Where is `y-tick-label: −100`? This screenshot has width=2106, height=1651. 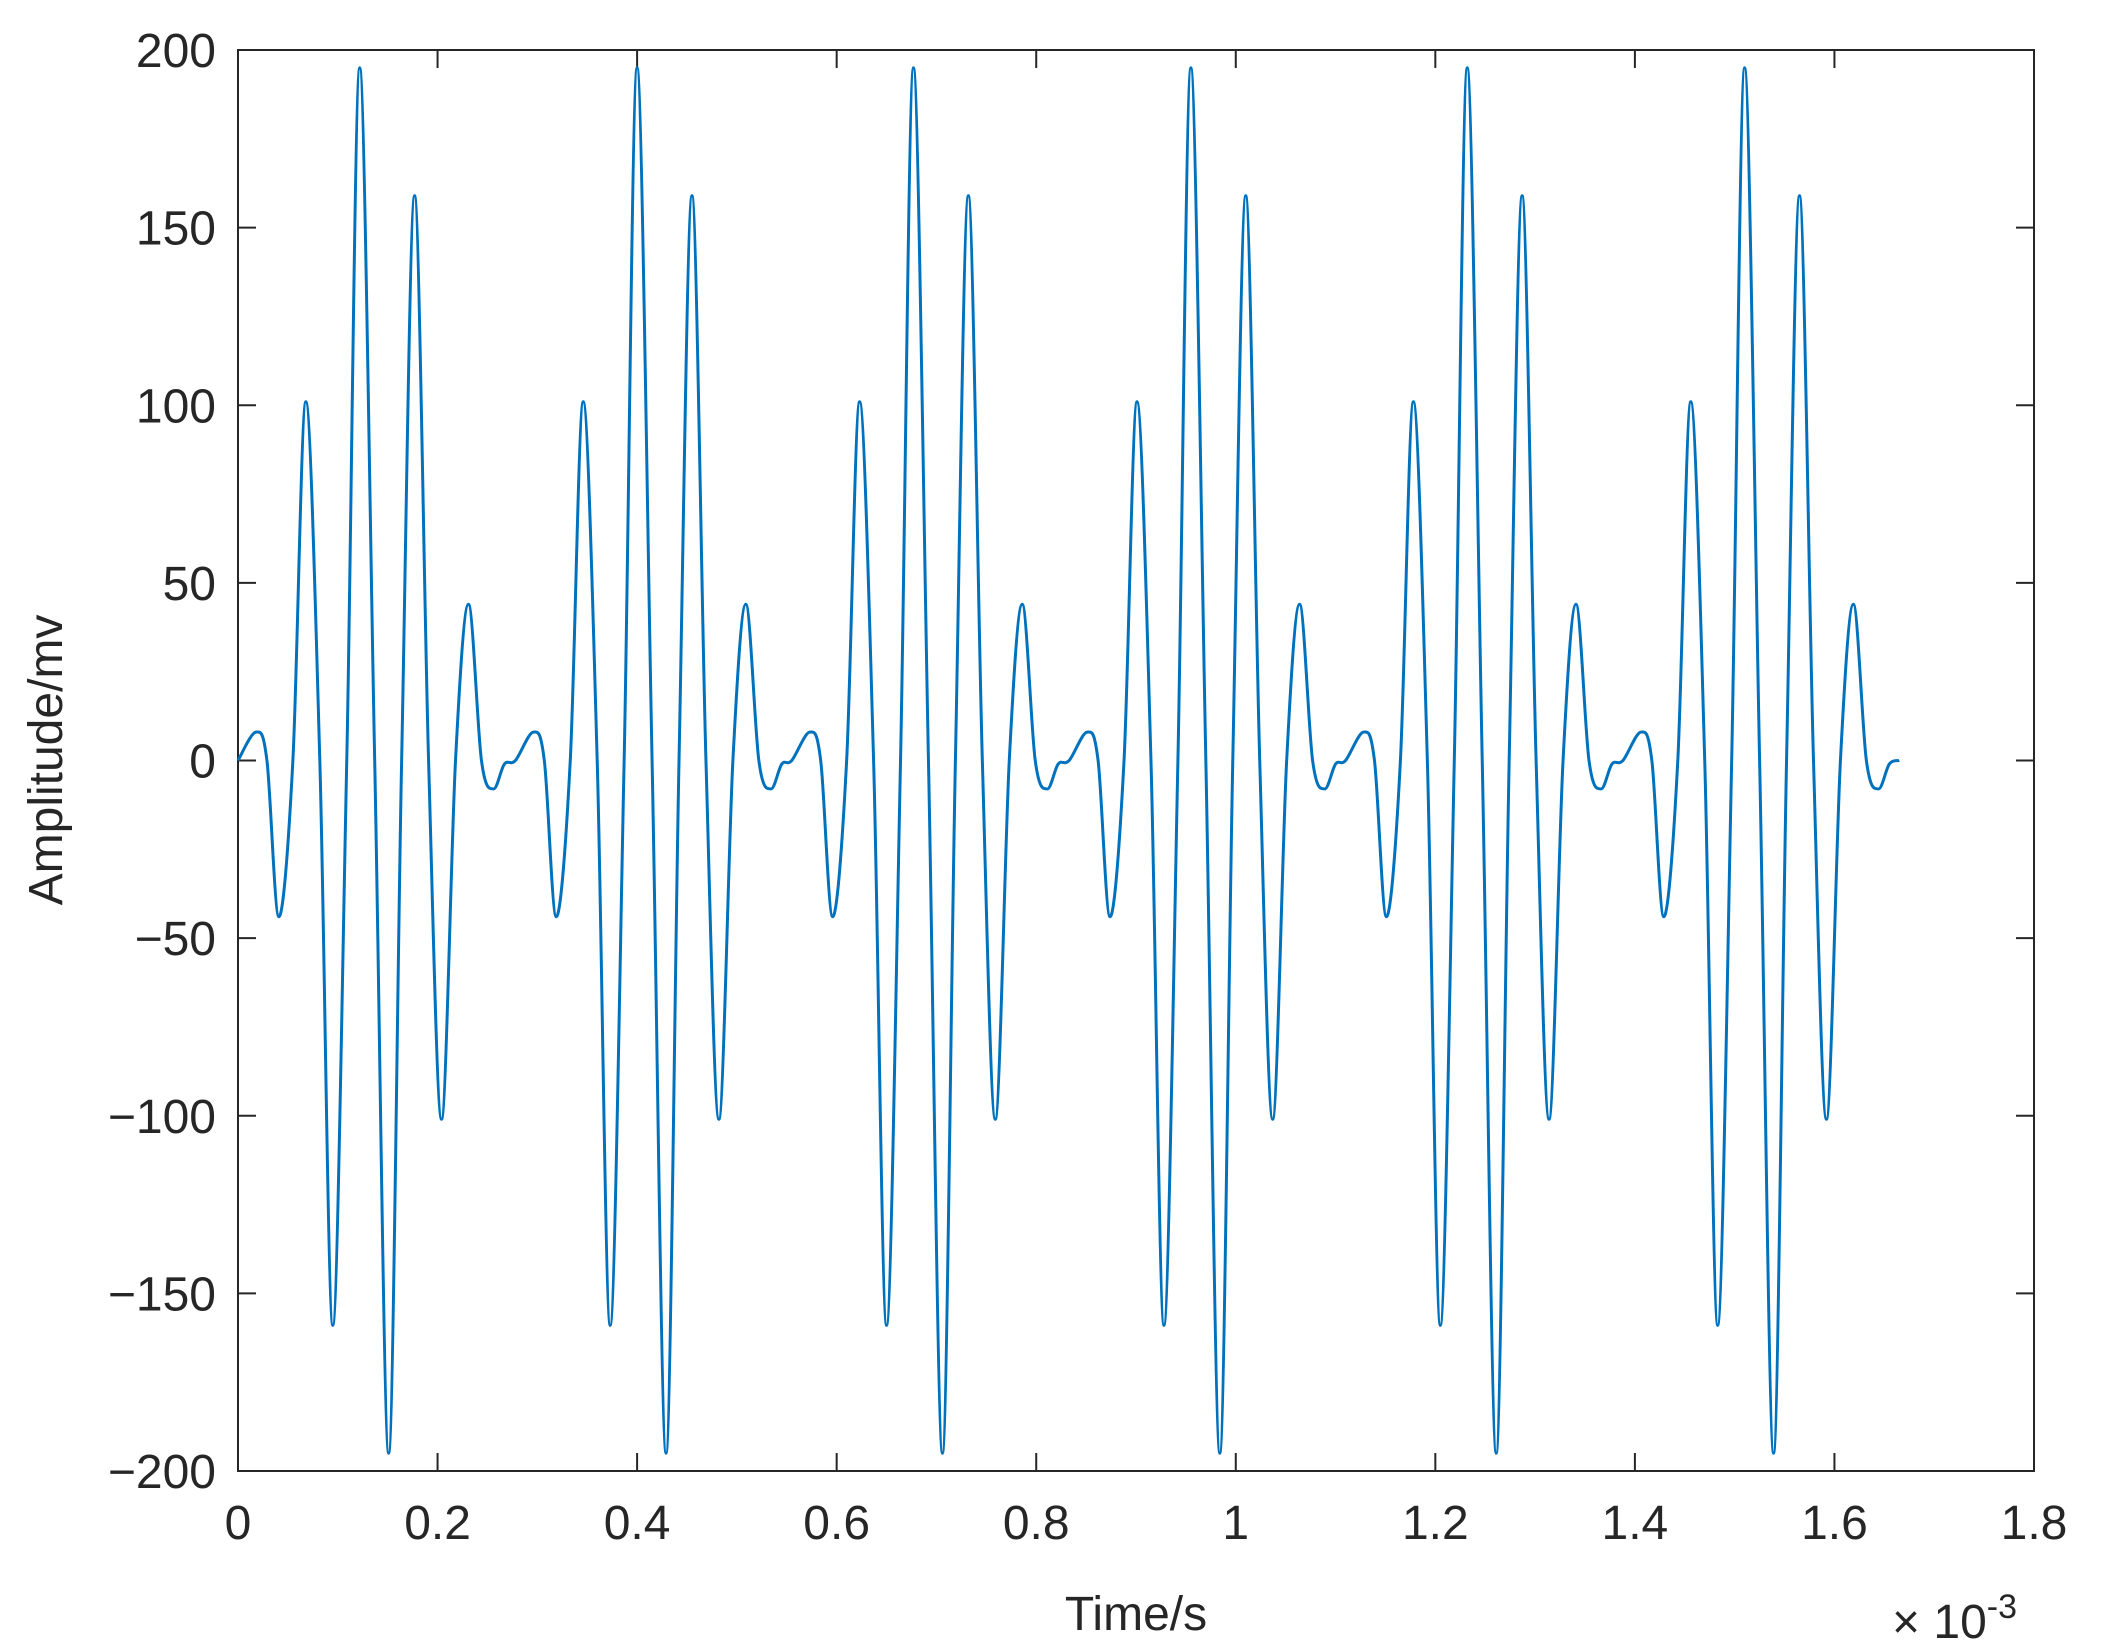
y-tick-label: −100 is located at coordinates (162, 1117).